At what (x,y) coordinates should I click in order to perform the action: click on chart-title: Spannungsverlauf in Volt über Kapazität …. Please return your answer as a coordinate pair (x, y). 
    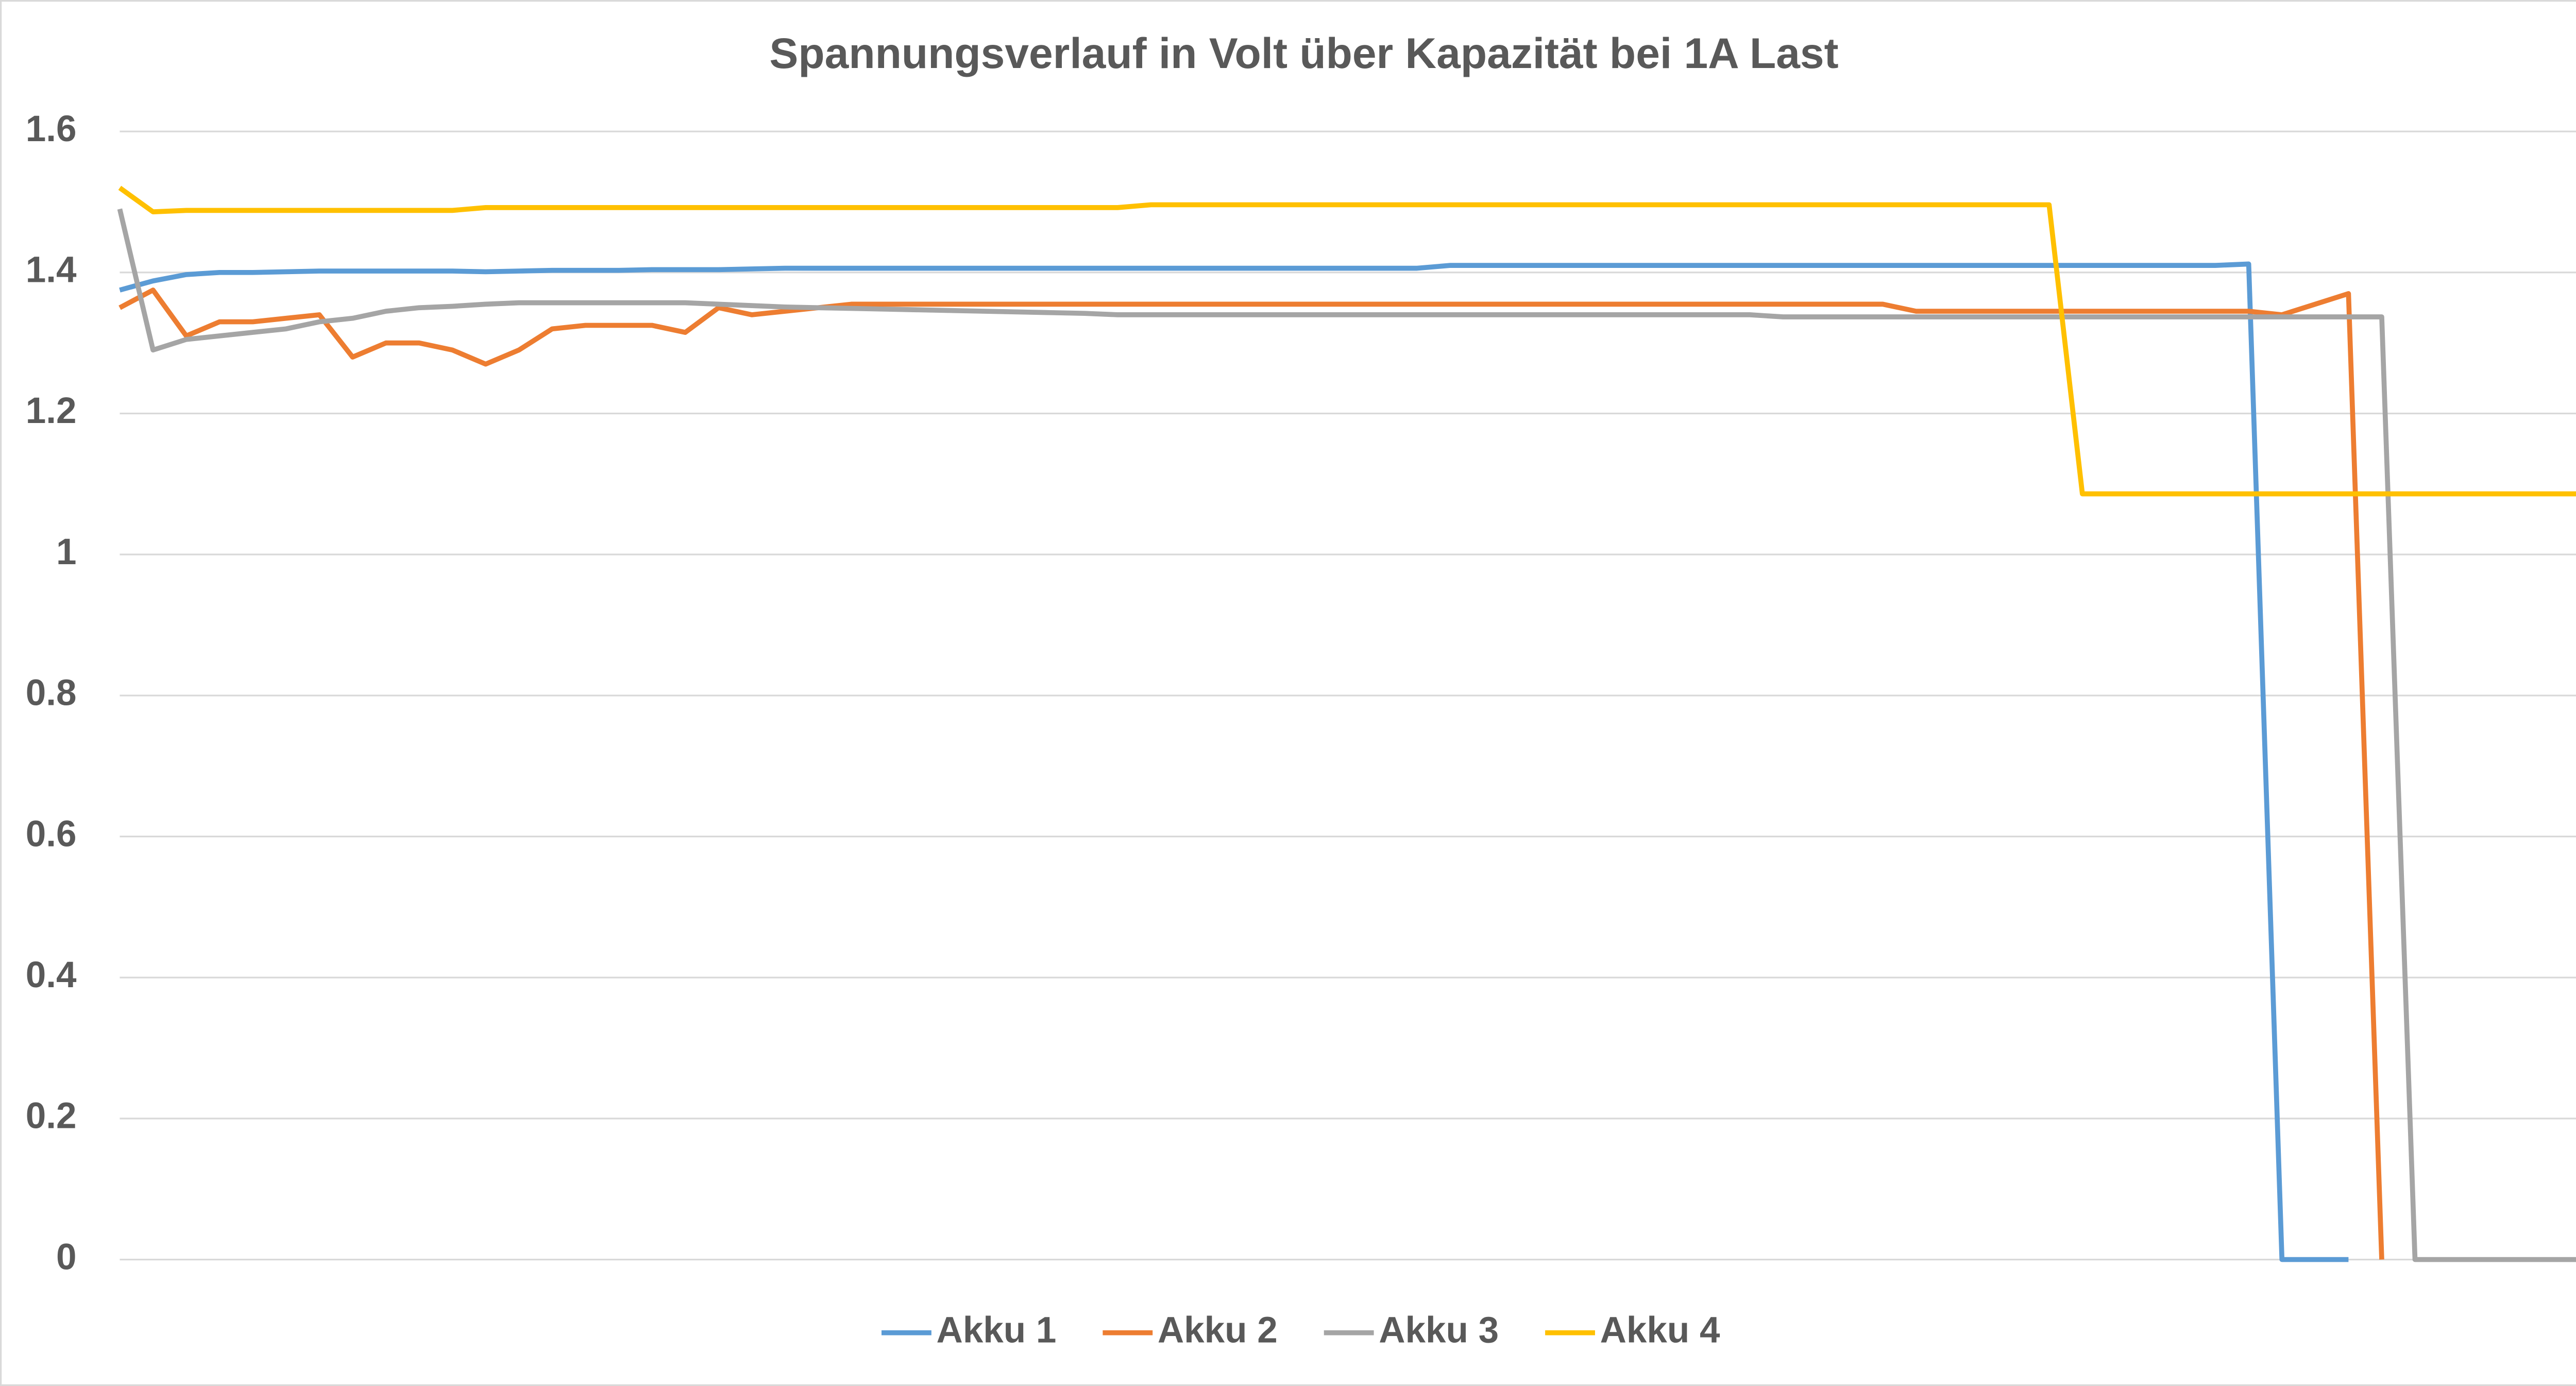
    Looking at the image, I should click on (1303, 53).